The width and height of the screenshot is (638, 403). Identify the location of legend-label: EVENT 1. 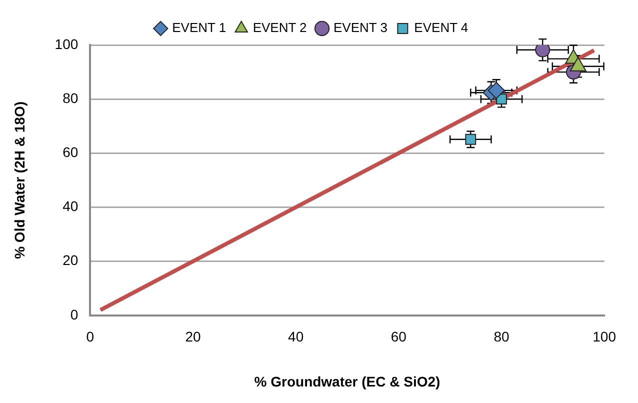
(199, 28).